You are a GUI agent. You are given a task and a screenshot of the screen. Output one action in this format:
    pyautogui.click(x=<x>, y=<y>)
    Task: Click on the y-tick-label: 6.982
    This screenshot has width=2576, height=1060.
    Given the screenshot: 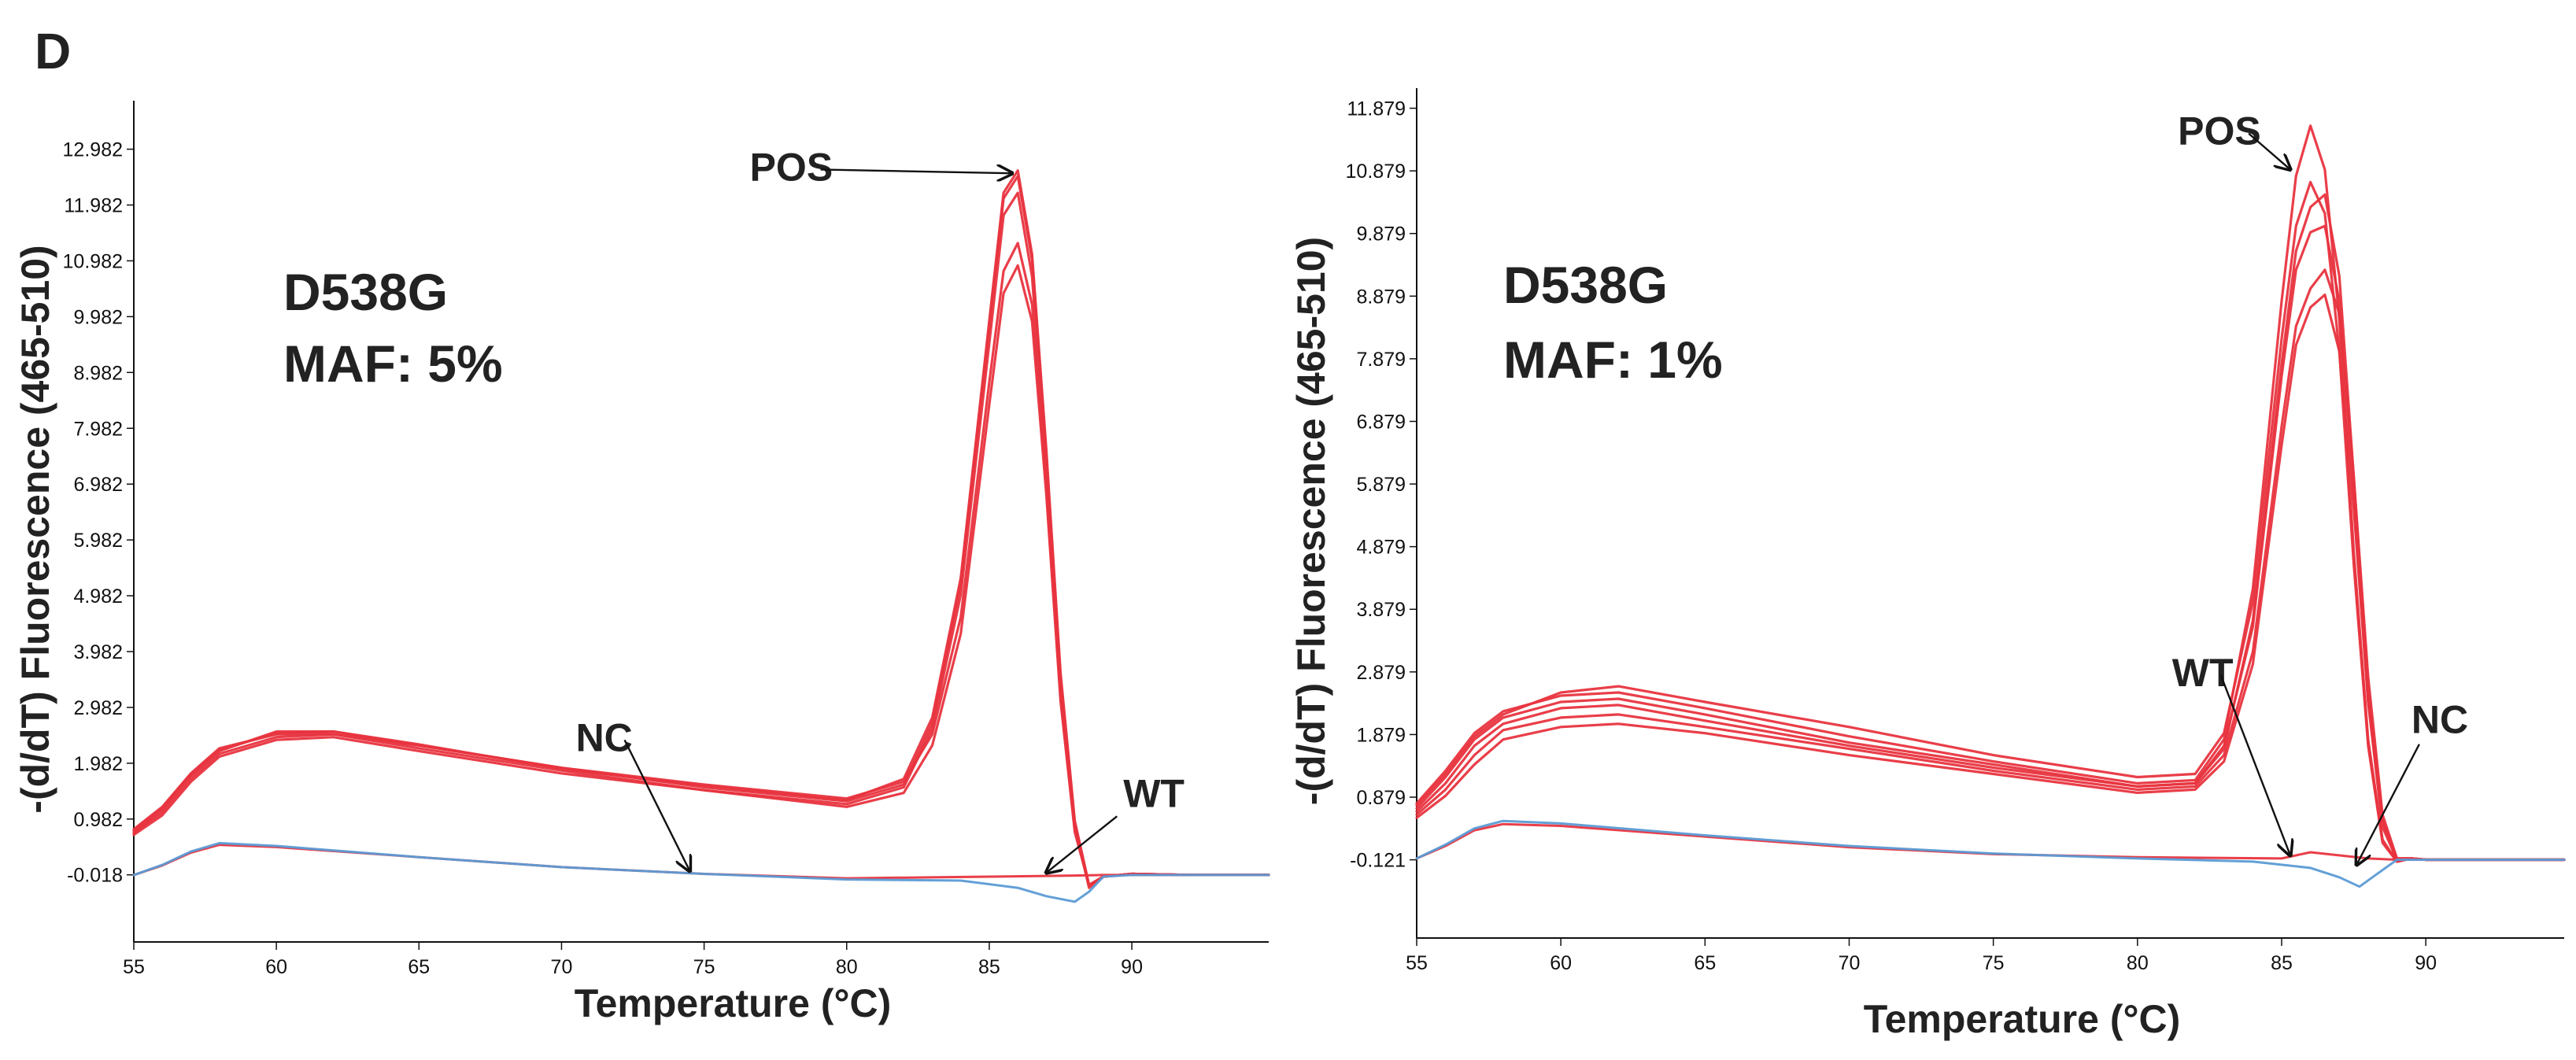 What is the action you would take?
    pyautogui.click(x=98, y=485)
    